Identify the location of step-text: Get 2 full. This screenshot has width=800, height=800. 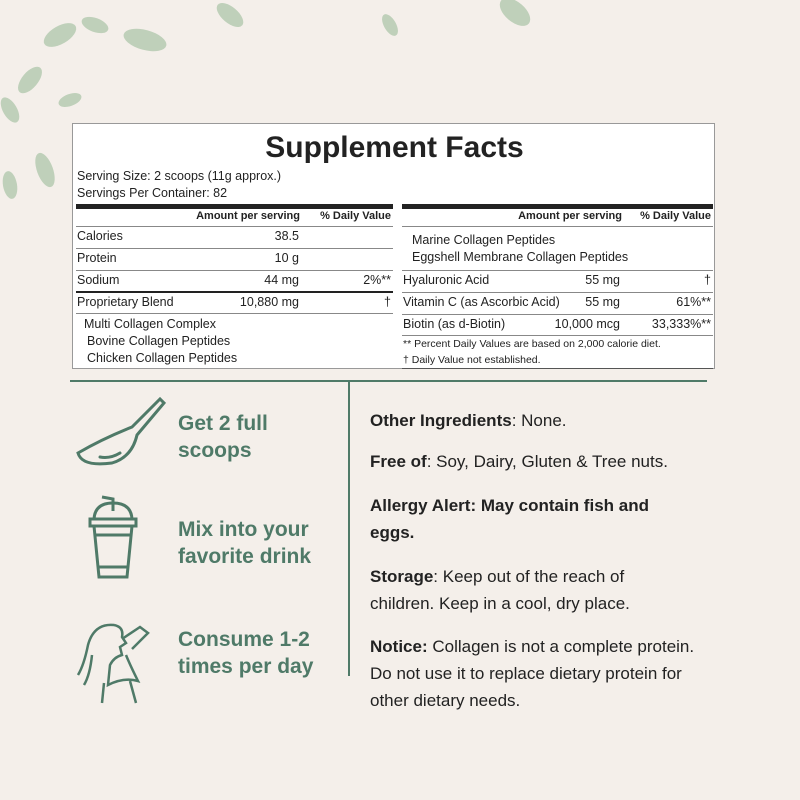
(223, 423).